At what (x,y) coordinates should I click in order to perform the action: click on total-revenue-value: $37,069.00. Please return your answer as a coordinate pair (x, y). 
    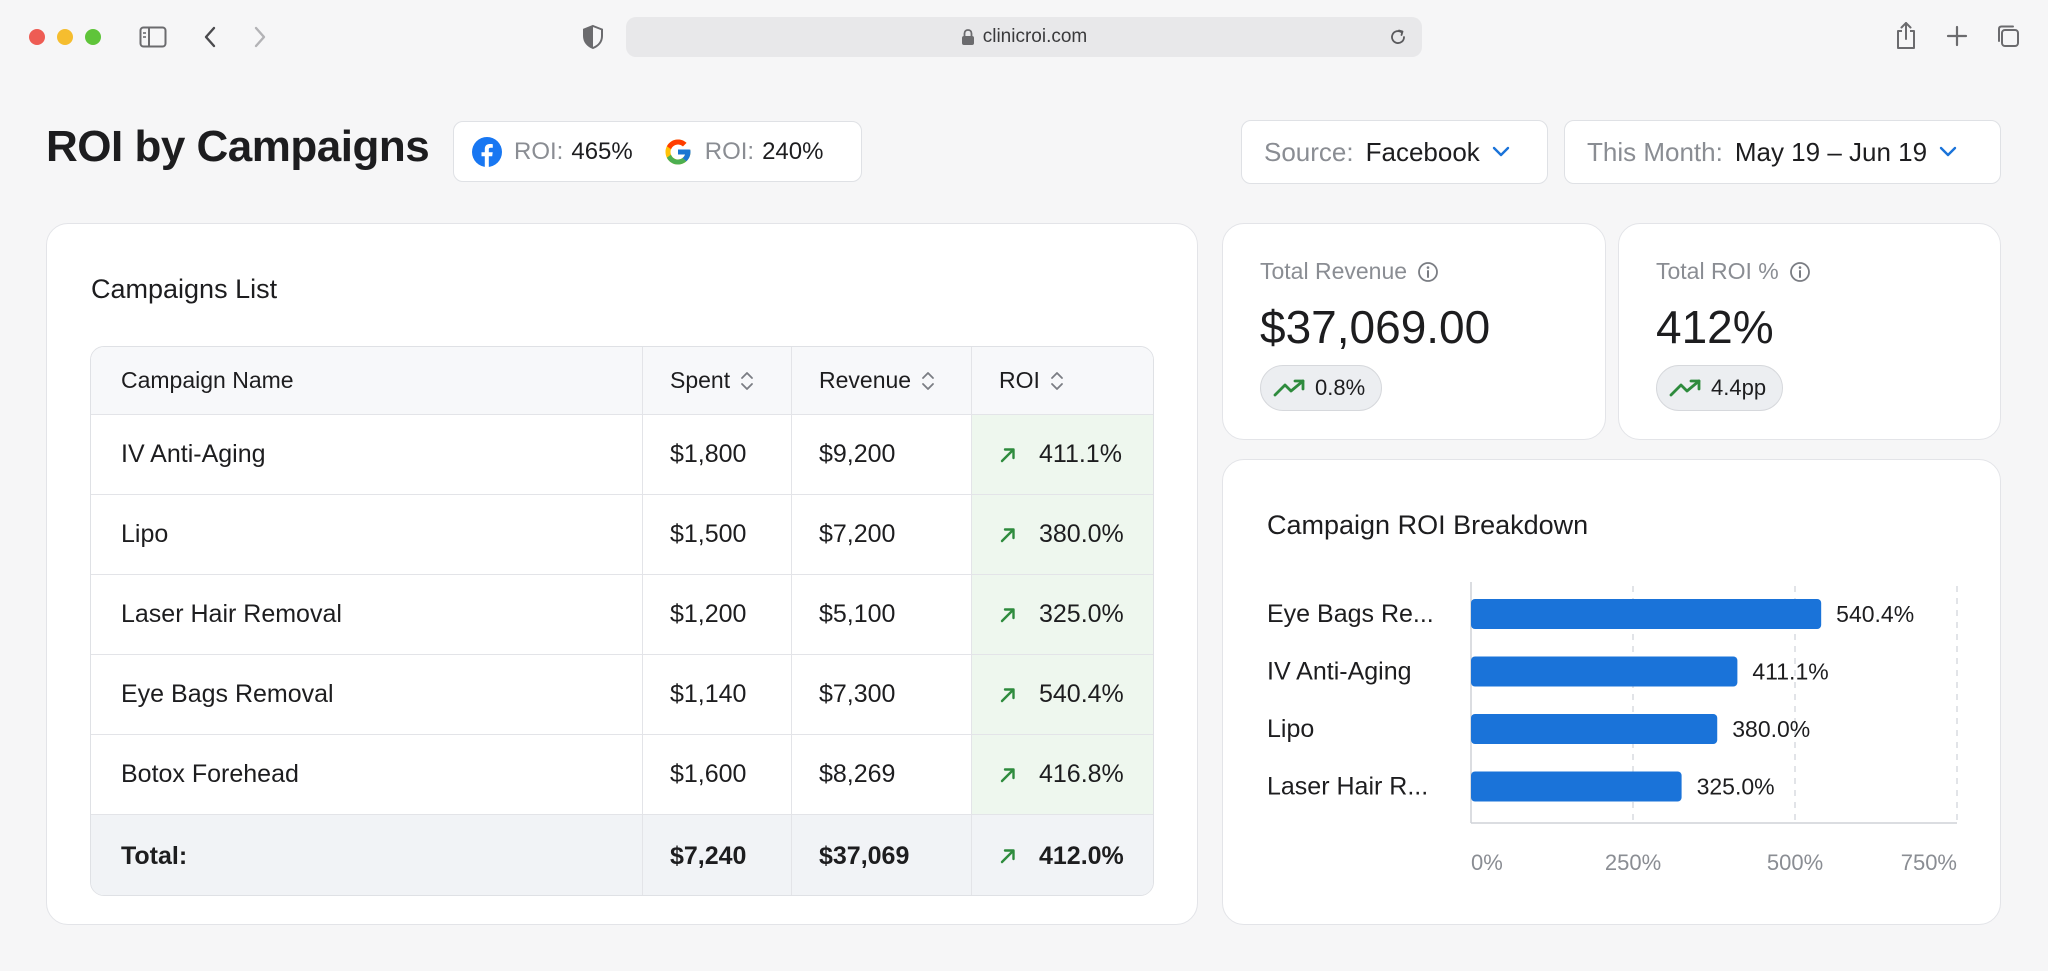
    Looking at the image, I should click on (1375, 327).